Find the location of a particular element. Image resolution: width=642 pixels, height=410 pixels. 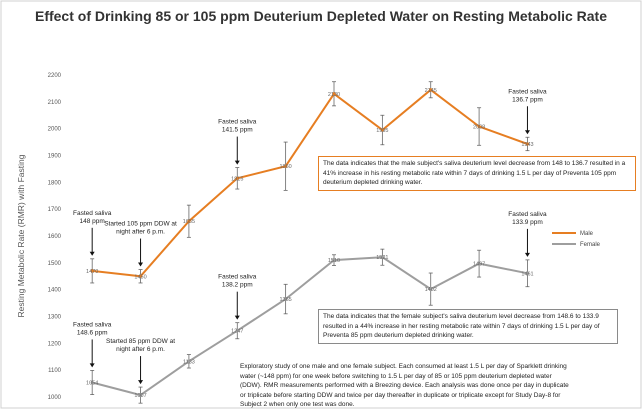

y-tick-label: 1100 is located at coordinates (55, 371).